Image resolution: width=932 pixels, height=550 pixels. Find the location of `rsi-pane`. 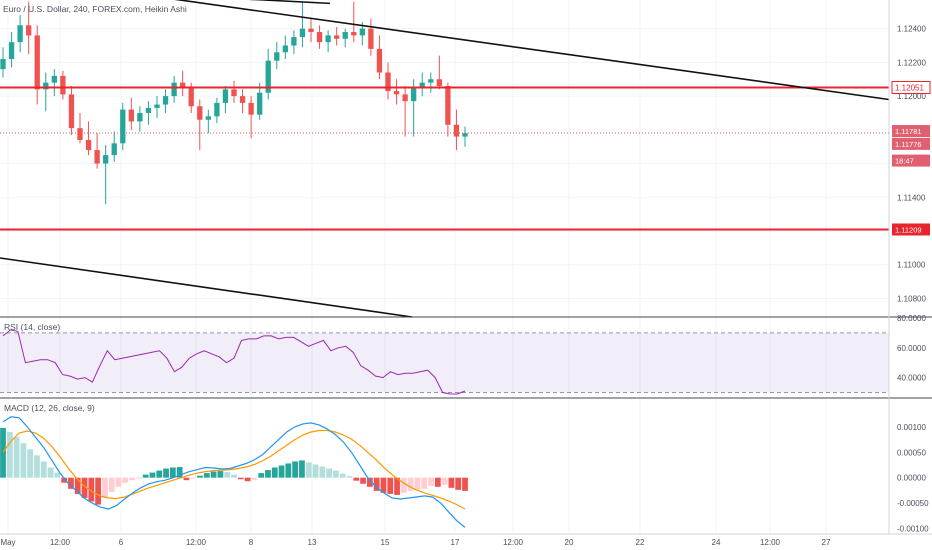

rsi-pane is located at coordinates (444, 362).